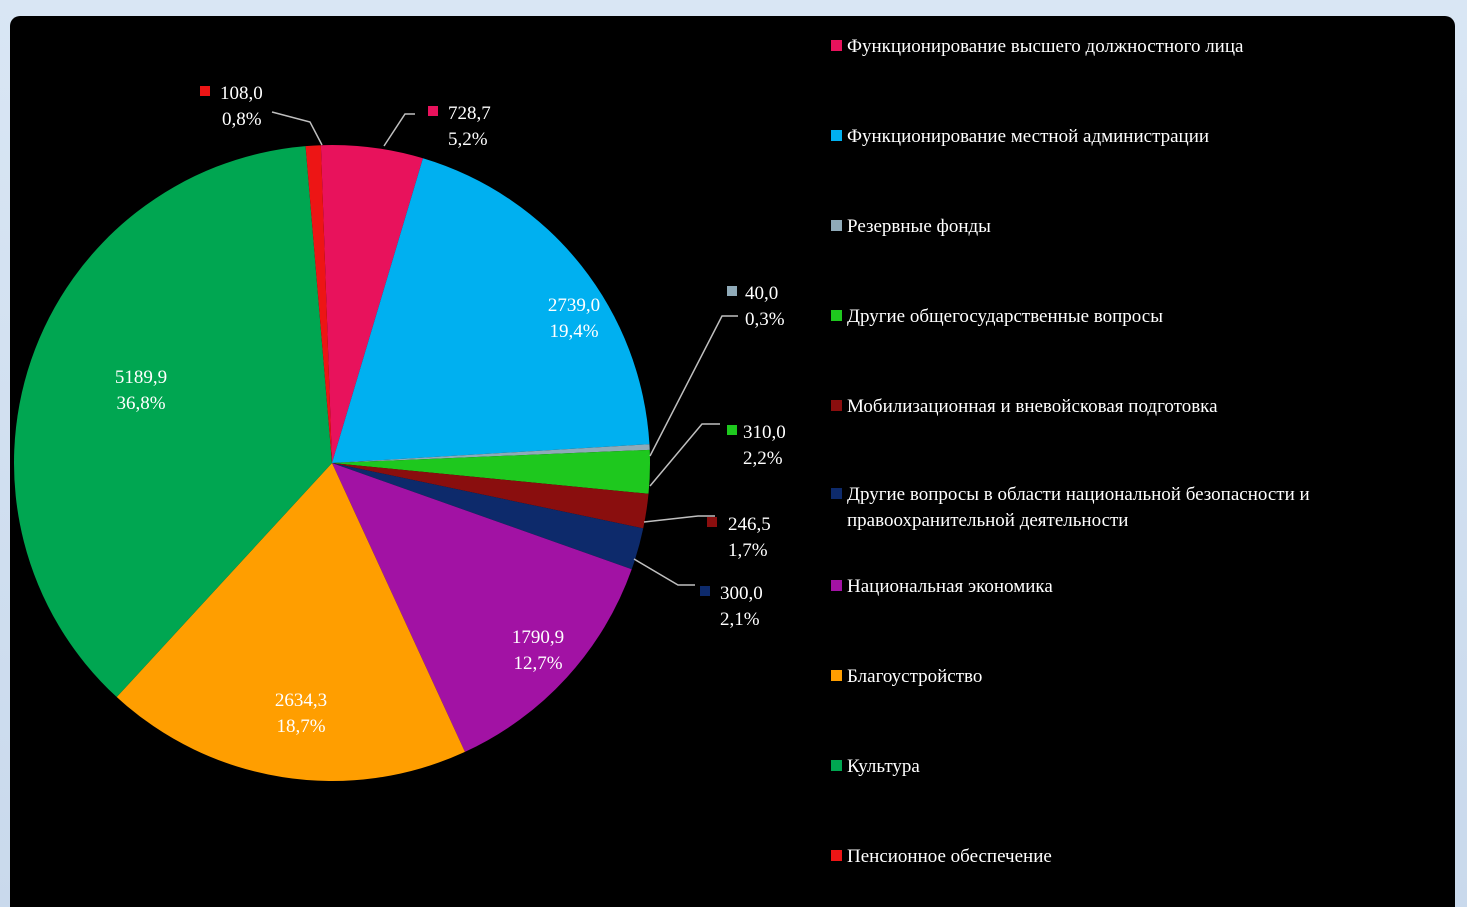  Describe the element at coordinates (919, 226) in the screenshot. I see `legend-label: Резервные фонды` at that location.